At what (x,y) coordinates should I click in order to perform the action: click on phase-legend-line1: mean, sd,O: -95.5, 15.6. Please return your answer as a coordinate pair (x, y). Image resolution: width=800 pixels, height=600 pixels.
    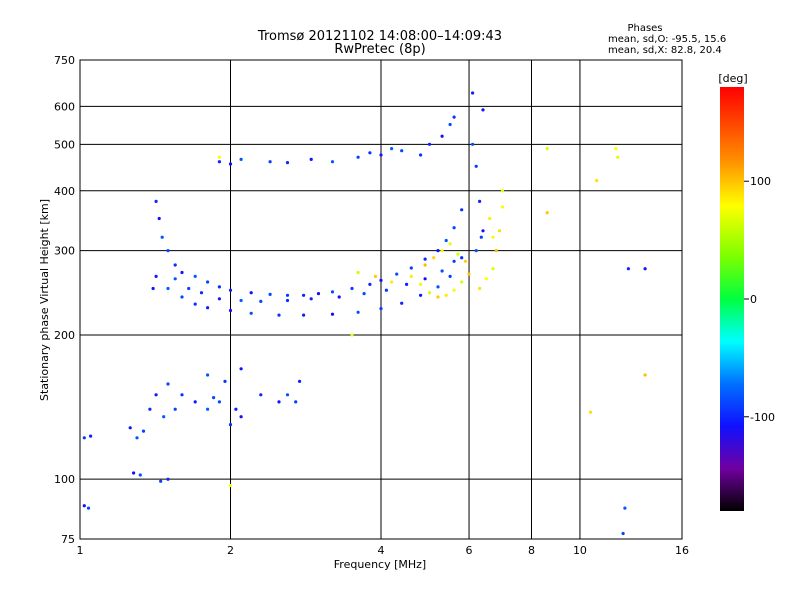
    Looking at the image, I should click on (667, 39).